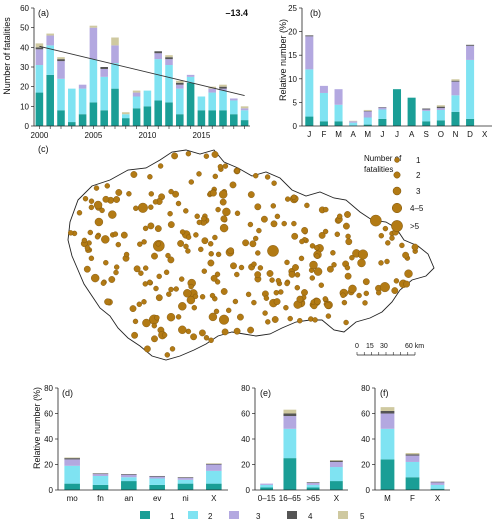  What do you see at coordinates (323, 134) in the screenshot?
I see `x-tick-label: F` at bounding box center [323, 134].